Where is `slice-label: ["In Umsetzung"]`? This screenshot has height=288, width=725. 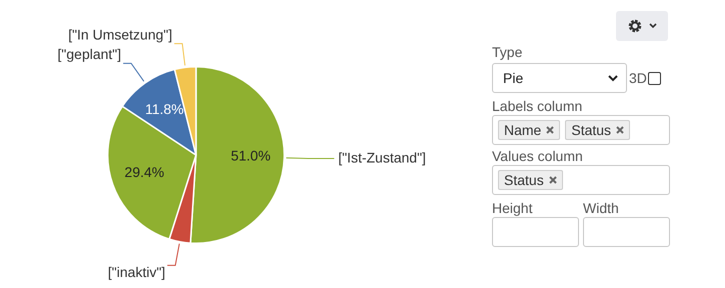 slice-label: ["In Umsetzung"] is located at coordinates (120, 34).